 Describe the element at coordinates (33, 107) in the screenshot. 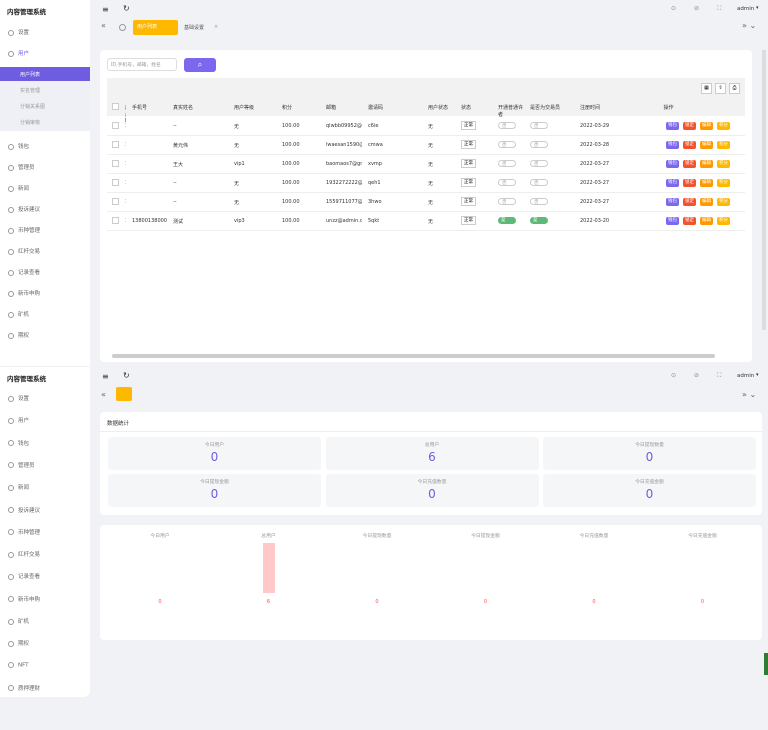

I see `submenu-item: 分销关系图` at that location.